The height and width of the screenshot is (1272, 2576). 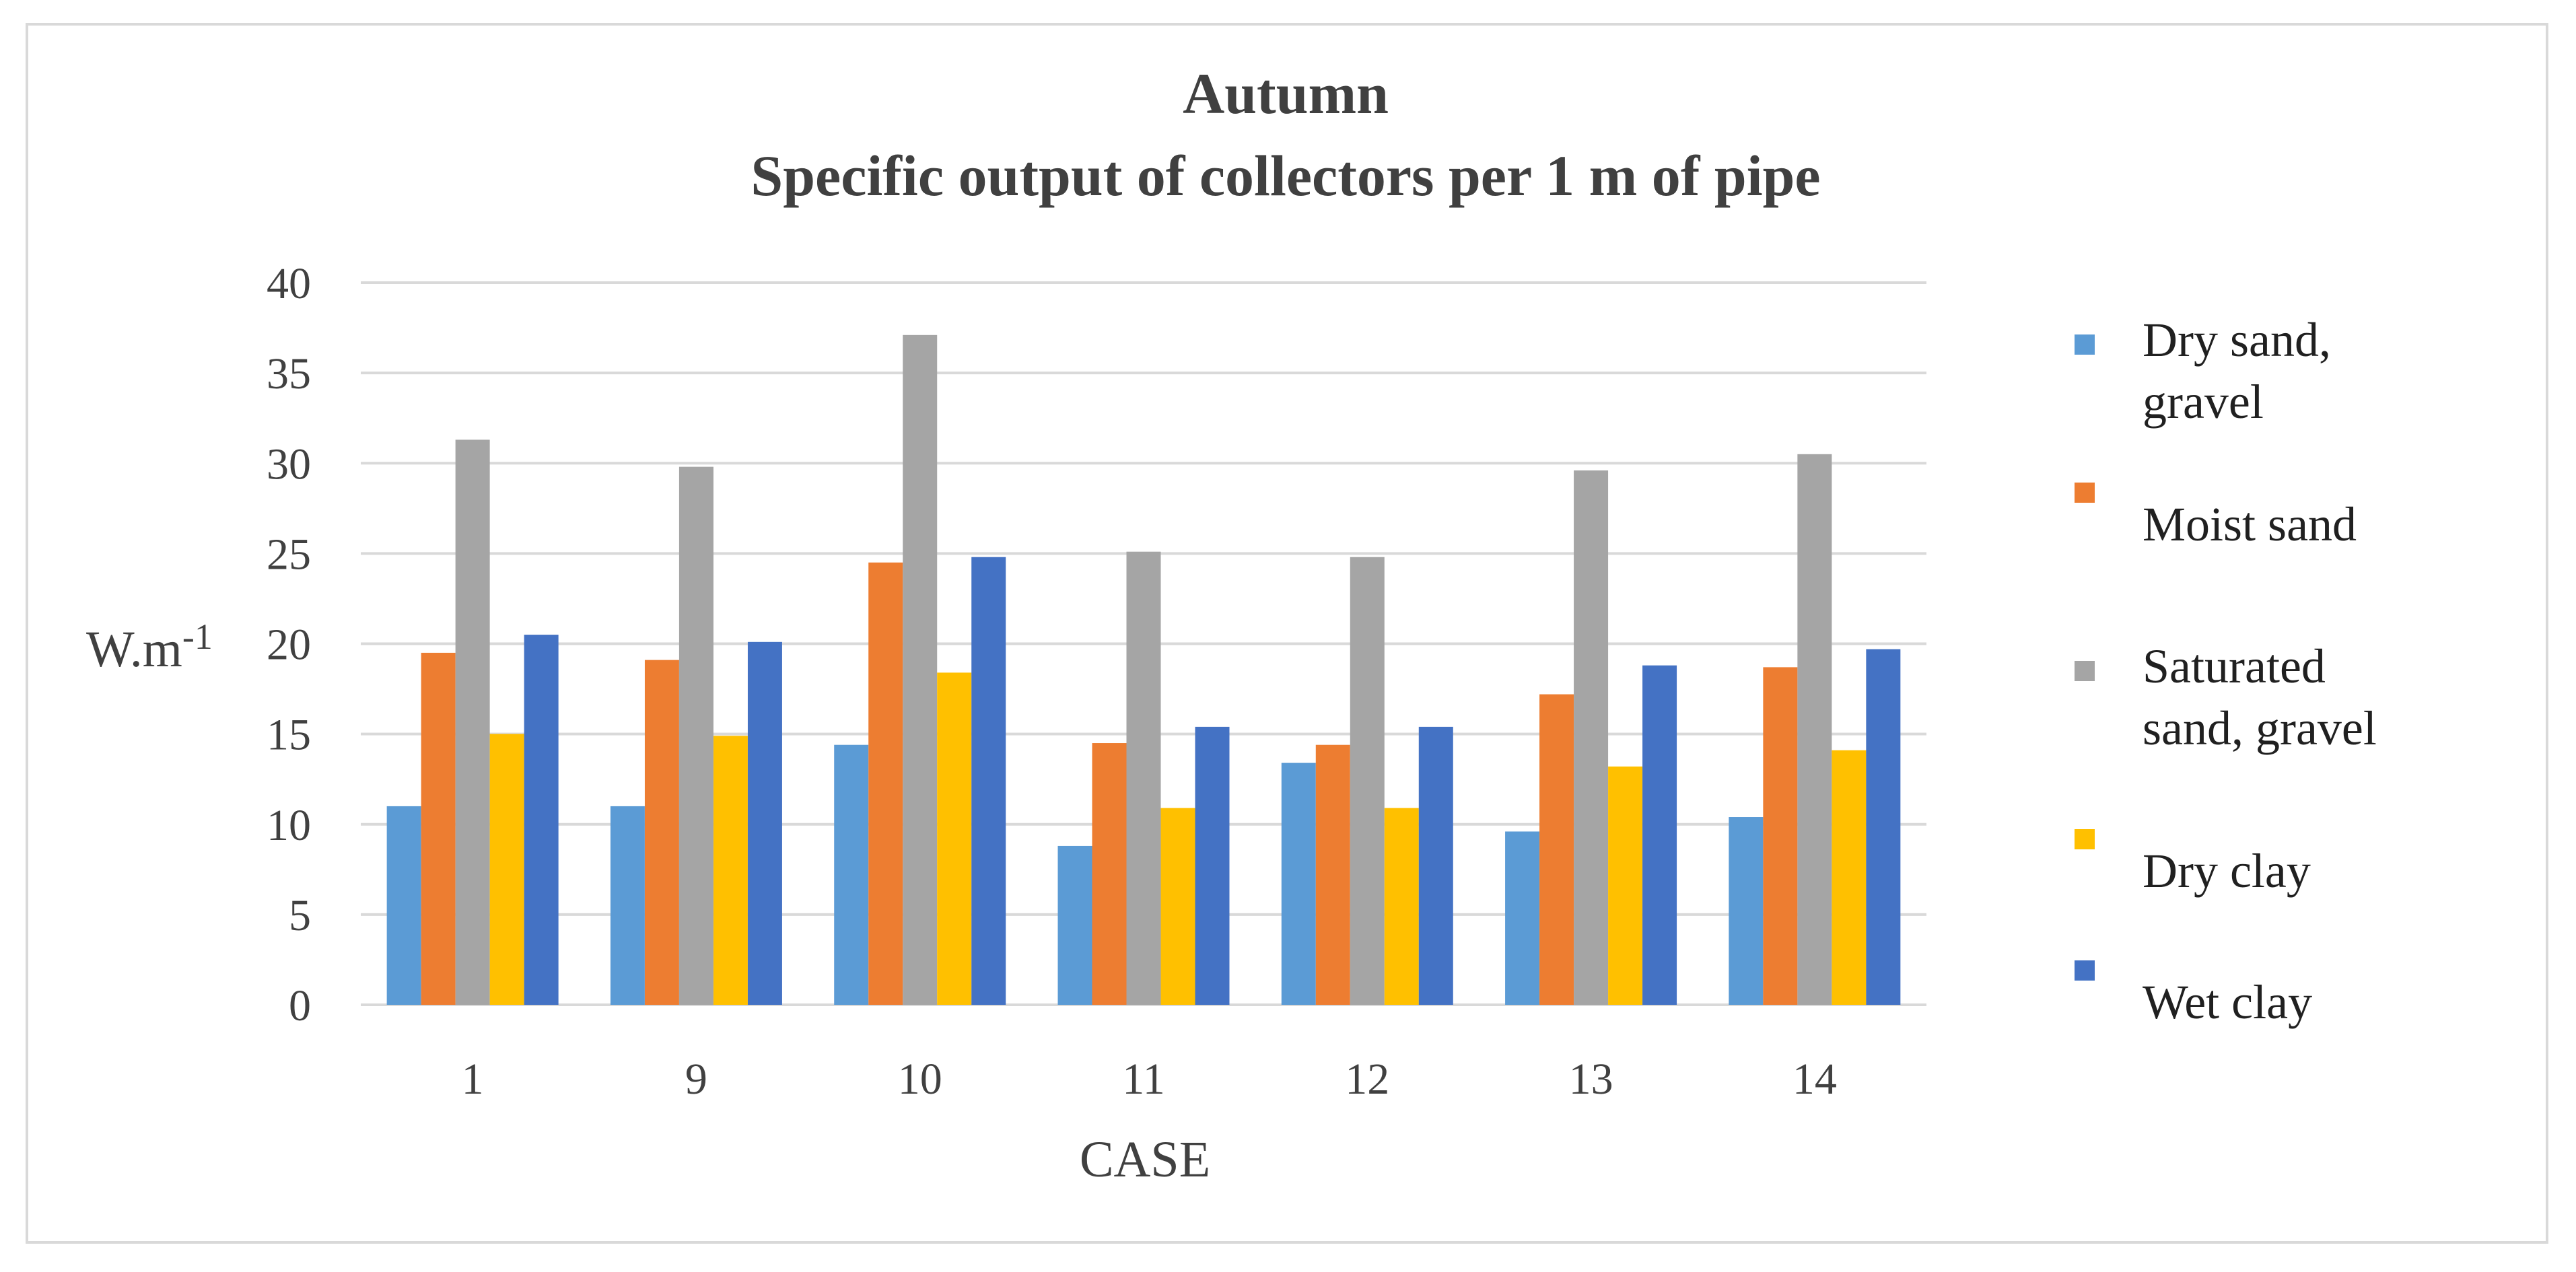 What do you see at coordinates (289, 826) in the screenshot?
I see `y-tick-label: 10` at bounding box center [289, 826].